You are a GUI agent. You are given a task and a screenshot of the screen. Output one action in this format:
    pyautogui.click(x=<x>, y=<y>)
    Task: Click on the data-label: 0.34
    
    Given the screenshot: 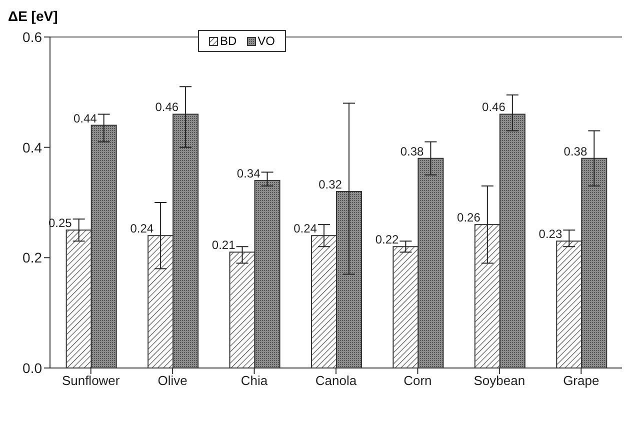 What is the action you would take?
    pyautogui.click(x=248, y=173)
    